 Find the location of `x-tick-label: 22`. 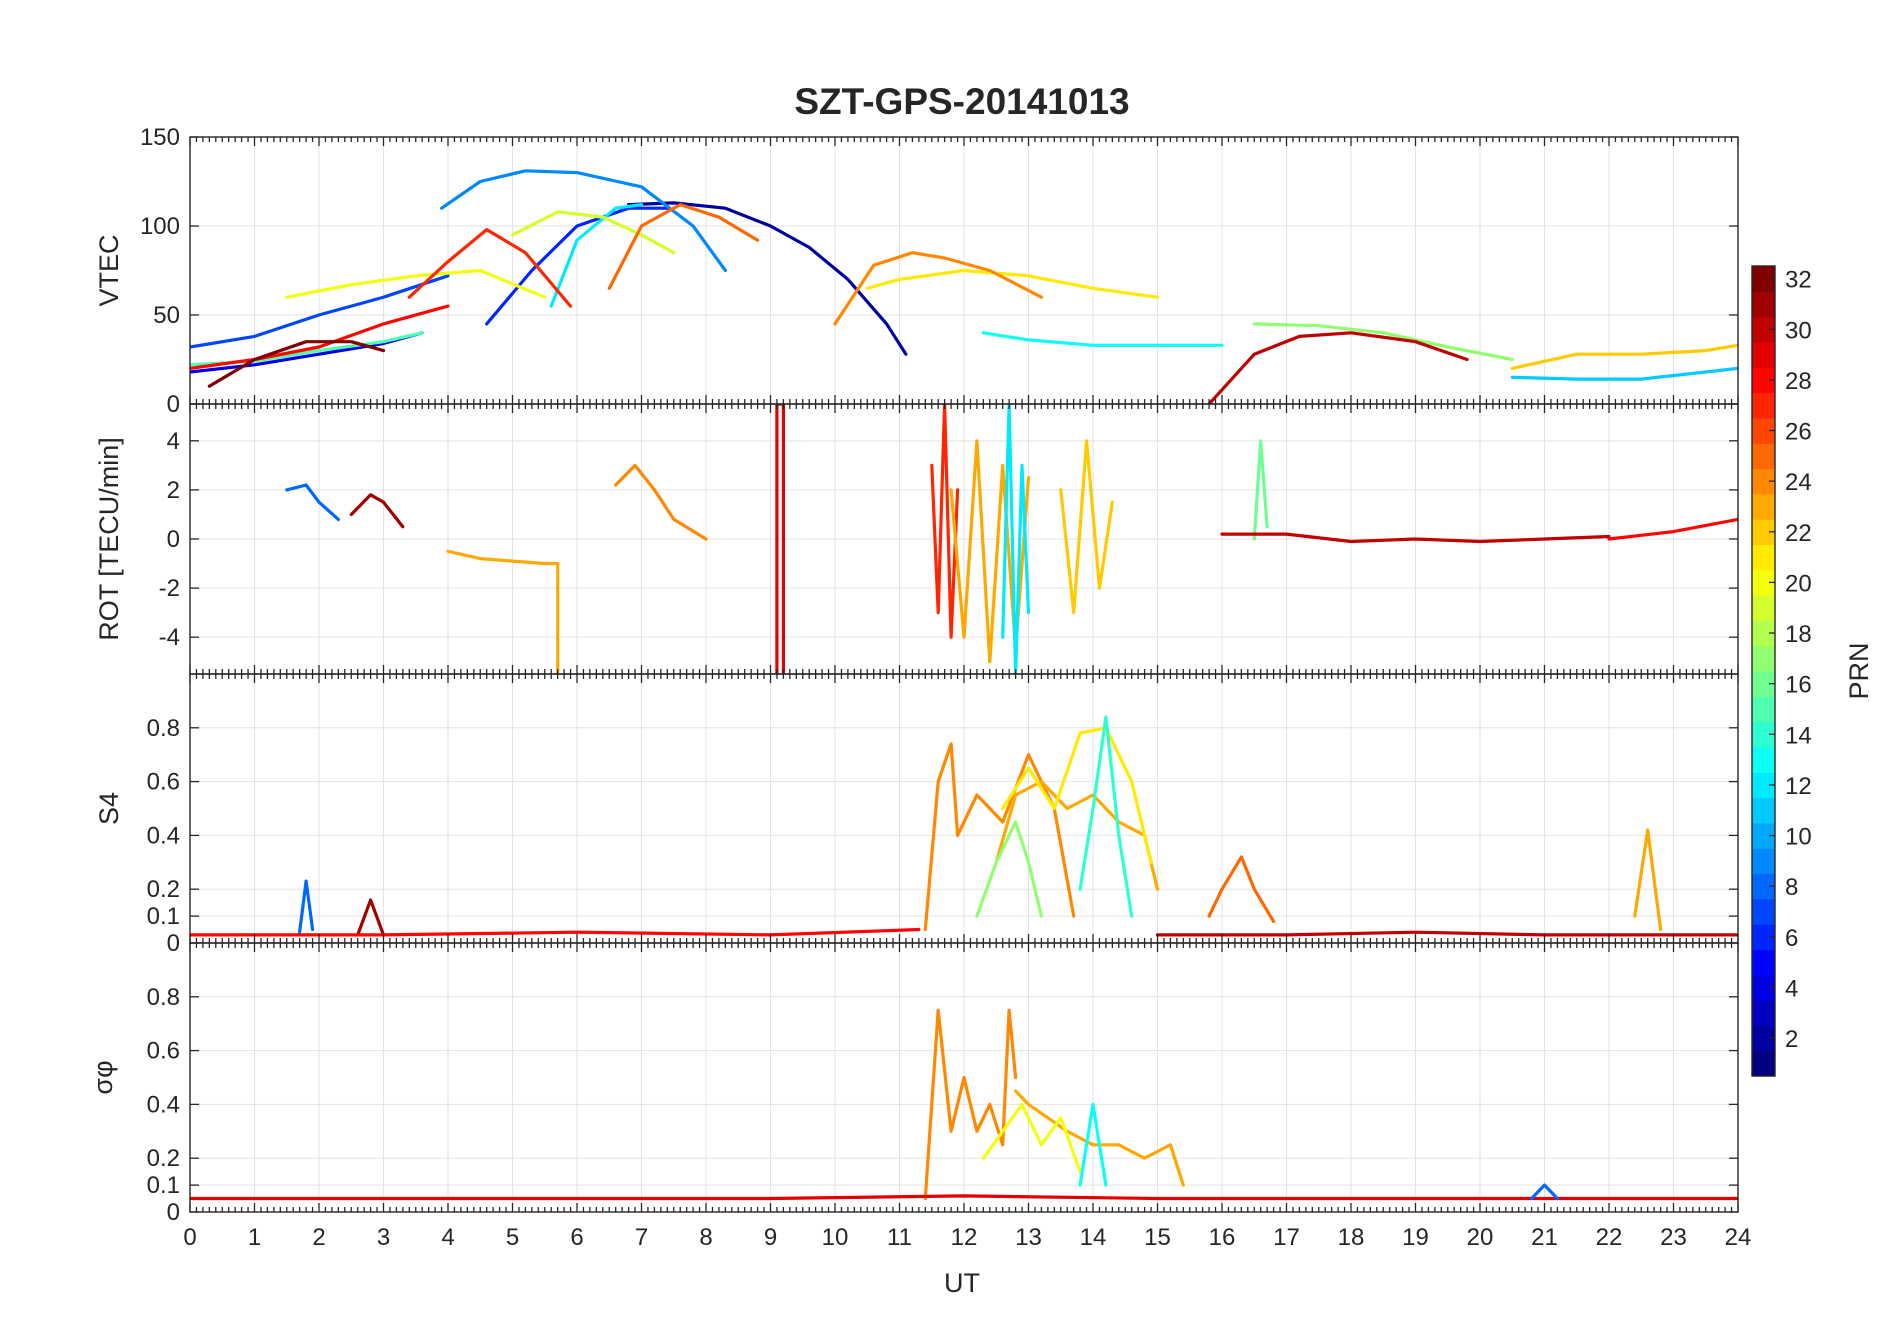

x-tick-label: 22 is located at coordinates (1609, 1237).